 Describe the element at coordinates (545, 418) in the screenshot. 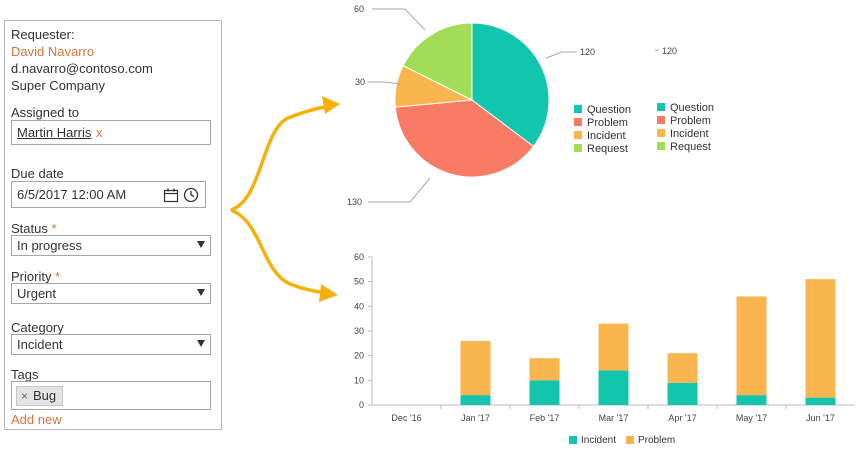

I see `x-tick-label: Feb '17` at that location.